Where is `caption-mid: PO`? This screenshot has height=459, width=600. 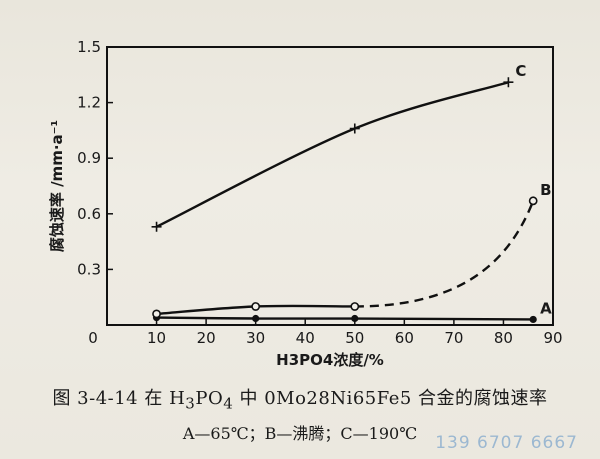 caption-mid: PO is located at coordinates (209, 398).